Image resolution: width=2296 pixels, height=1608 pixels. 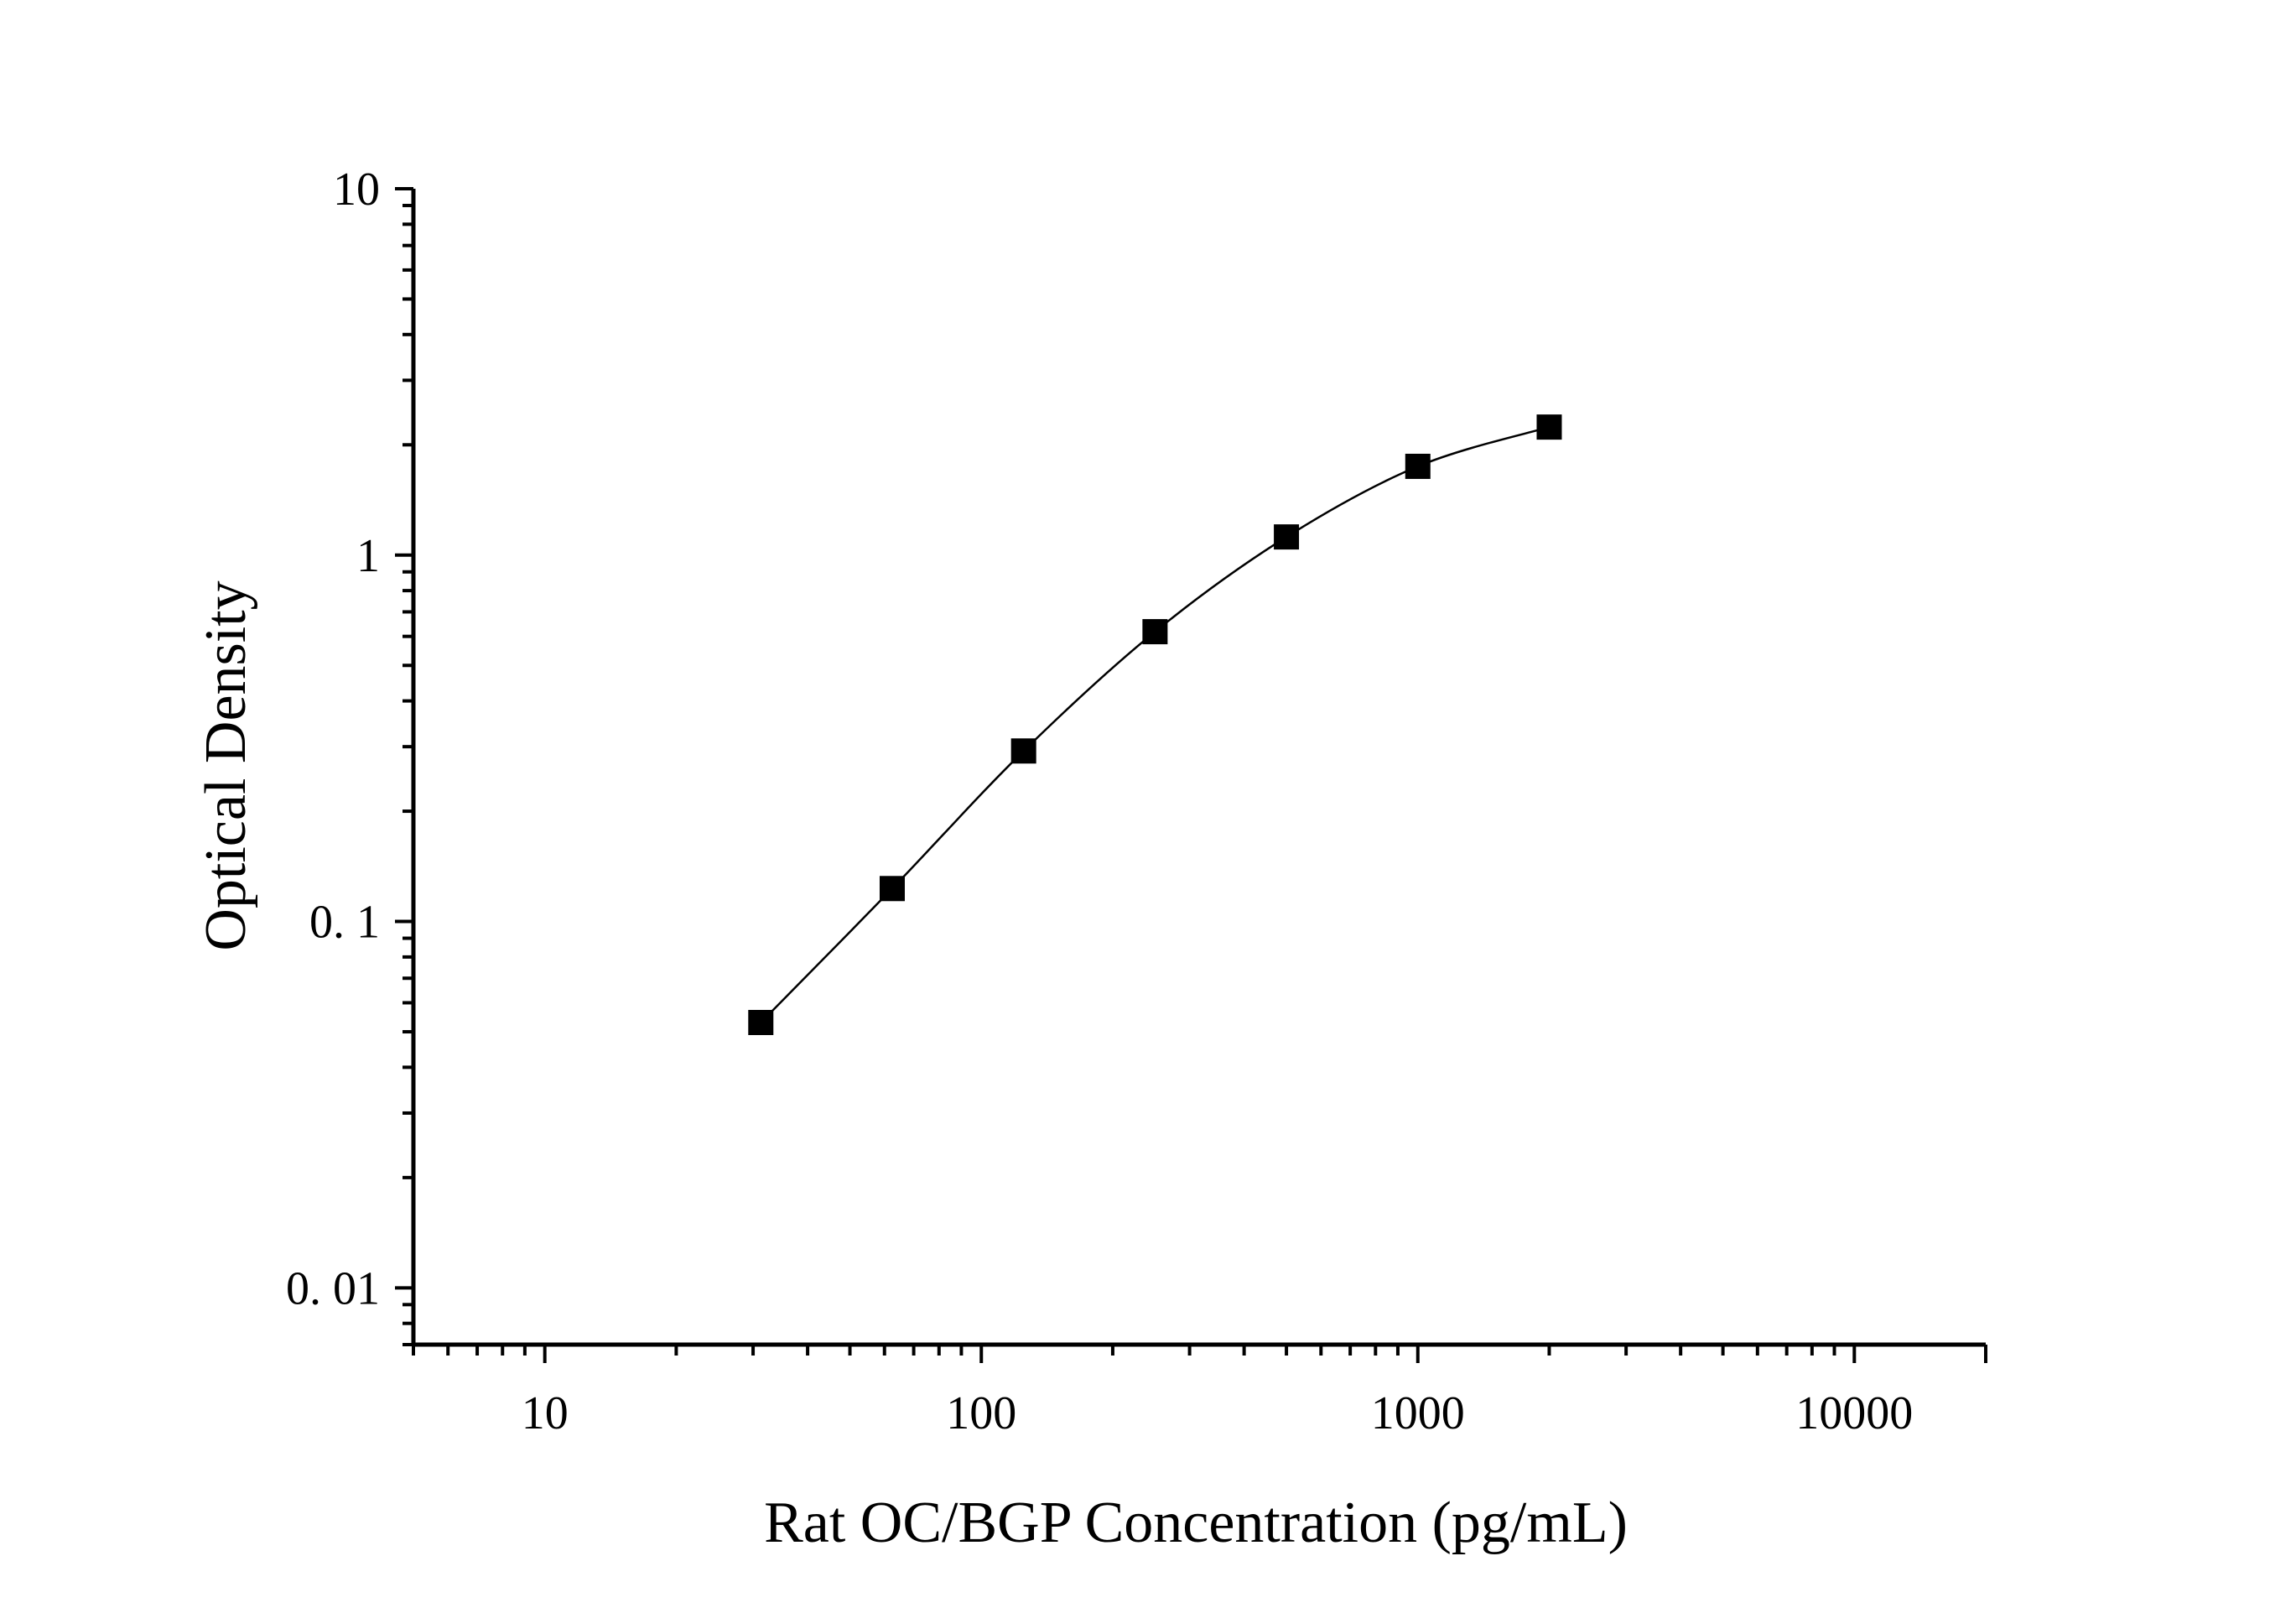 What do you see at coordinates (368, 556) in the screenshot?
I see `y-tick-label: 1` at bounding box center [368, 556].